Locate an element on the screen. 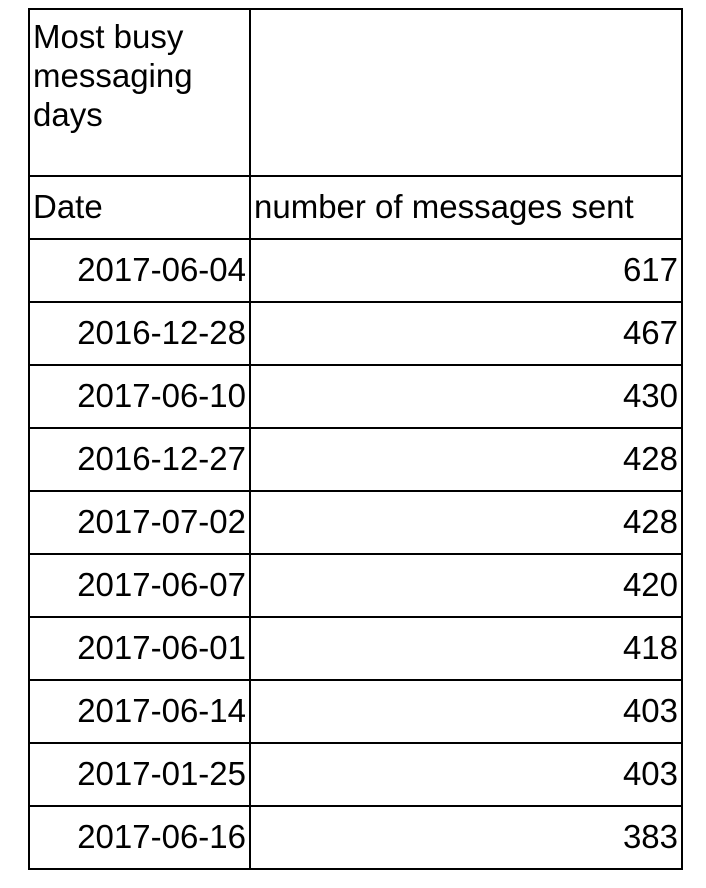 This screenshot has width=706, height=888. date-cell: 2017-06-07 is located at coordinates (139, 585).